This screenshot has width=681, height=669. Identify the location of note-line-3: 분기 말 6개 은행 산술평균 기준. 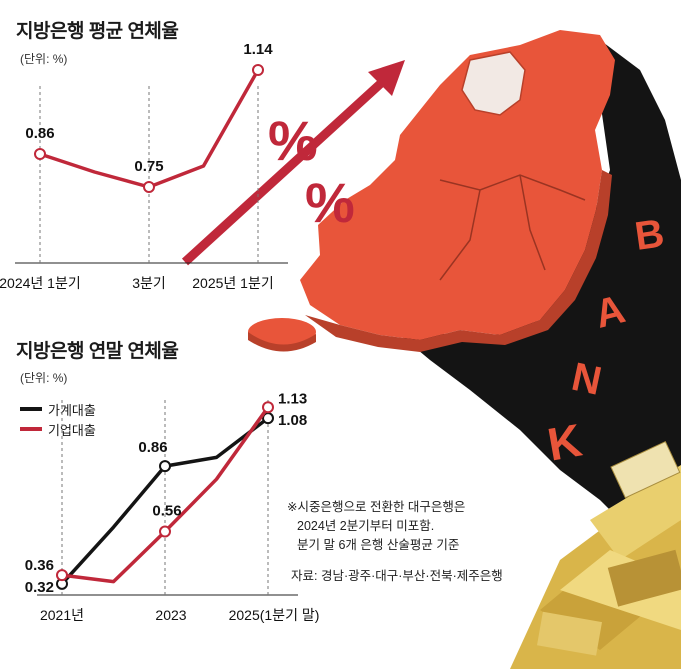
(378, 545).